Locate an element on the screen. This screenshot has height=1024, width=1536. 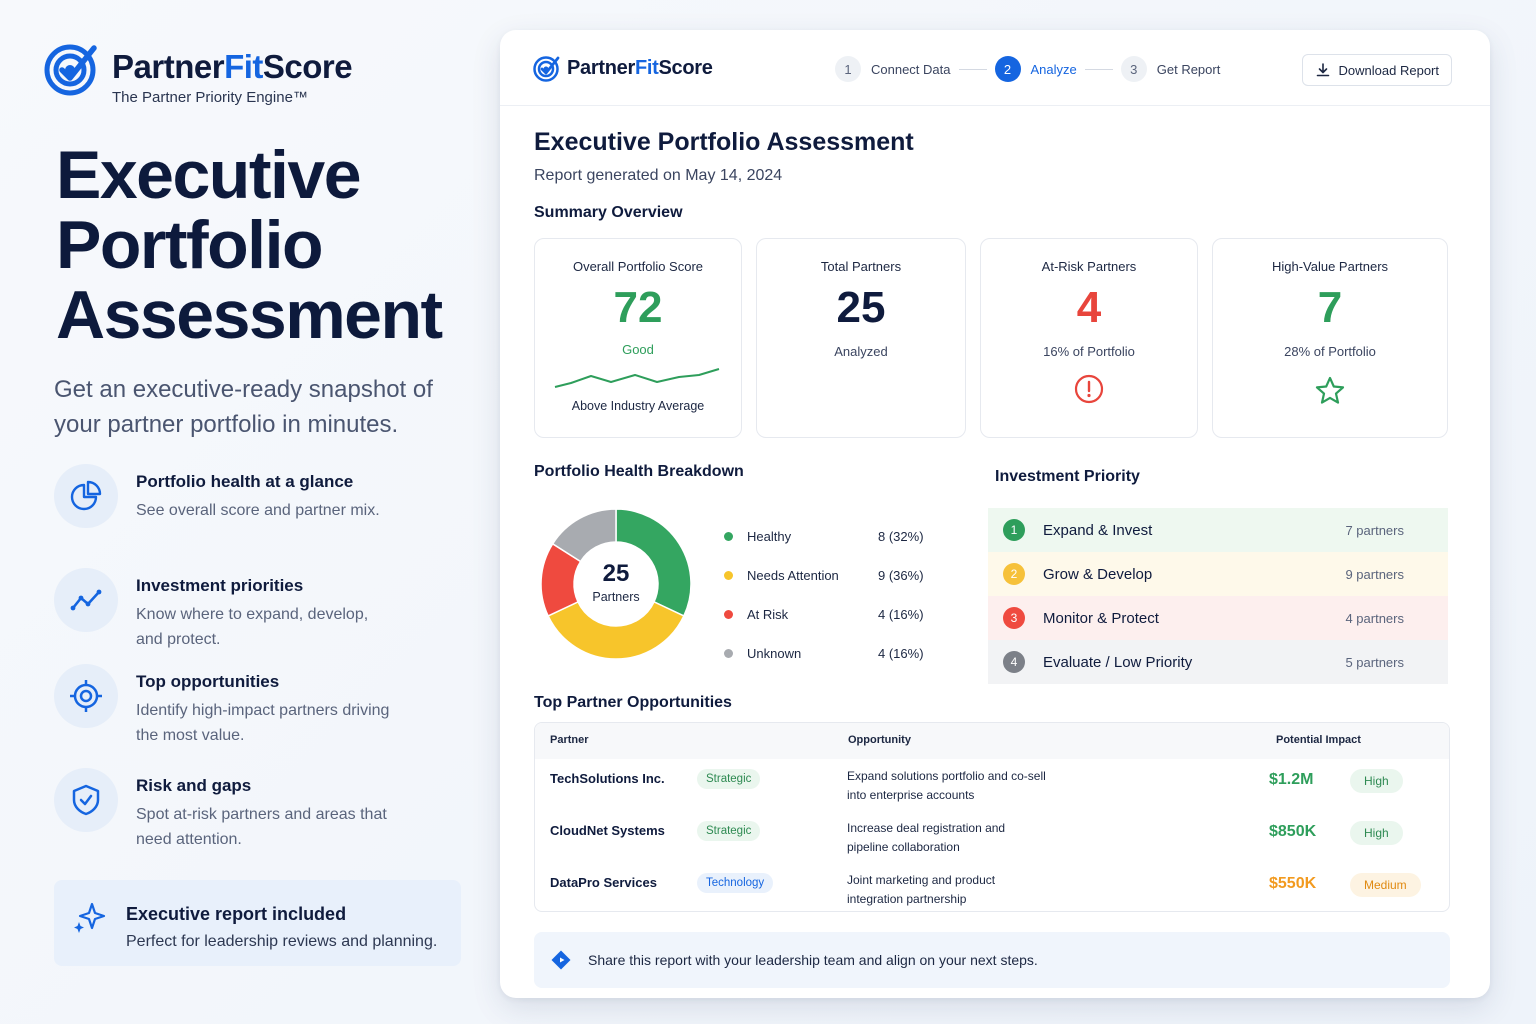
legend-item: At Risk 4 (16%) is located at coordinates (829, 614).